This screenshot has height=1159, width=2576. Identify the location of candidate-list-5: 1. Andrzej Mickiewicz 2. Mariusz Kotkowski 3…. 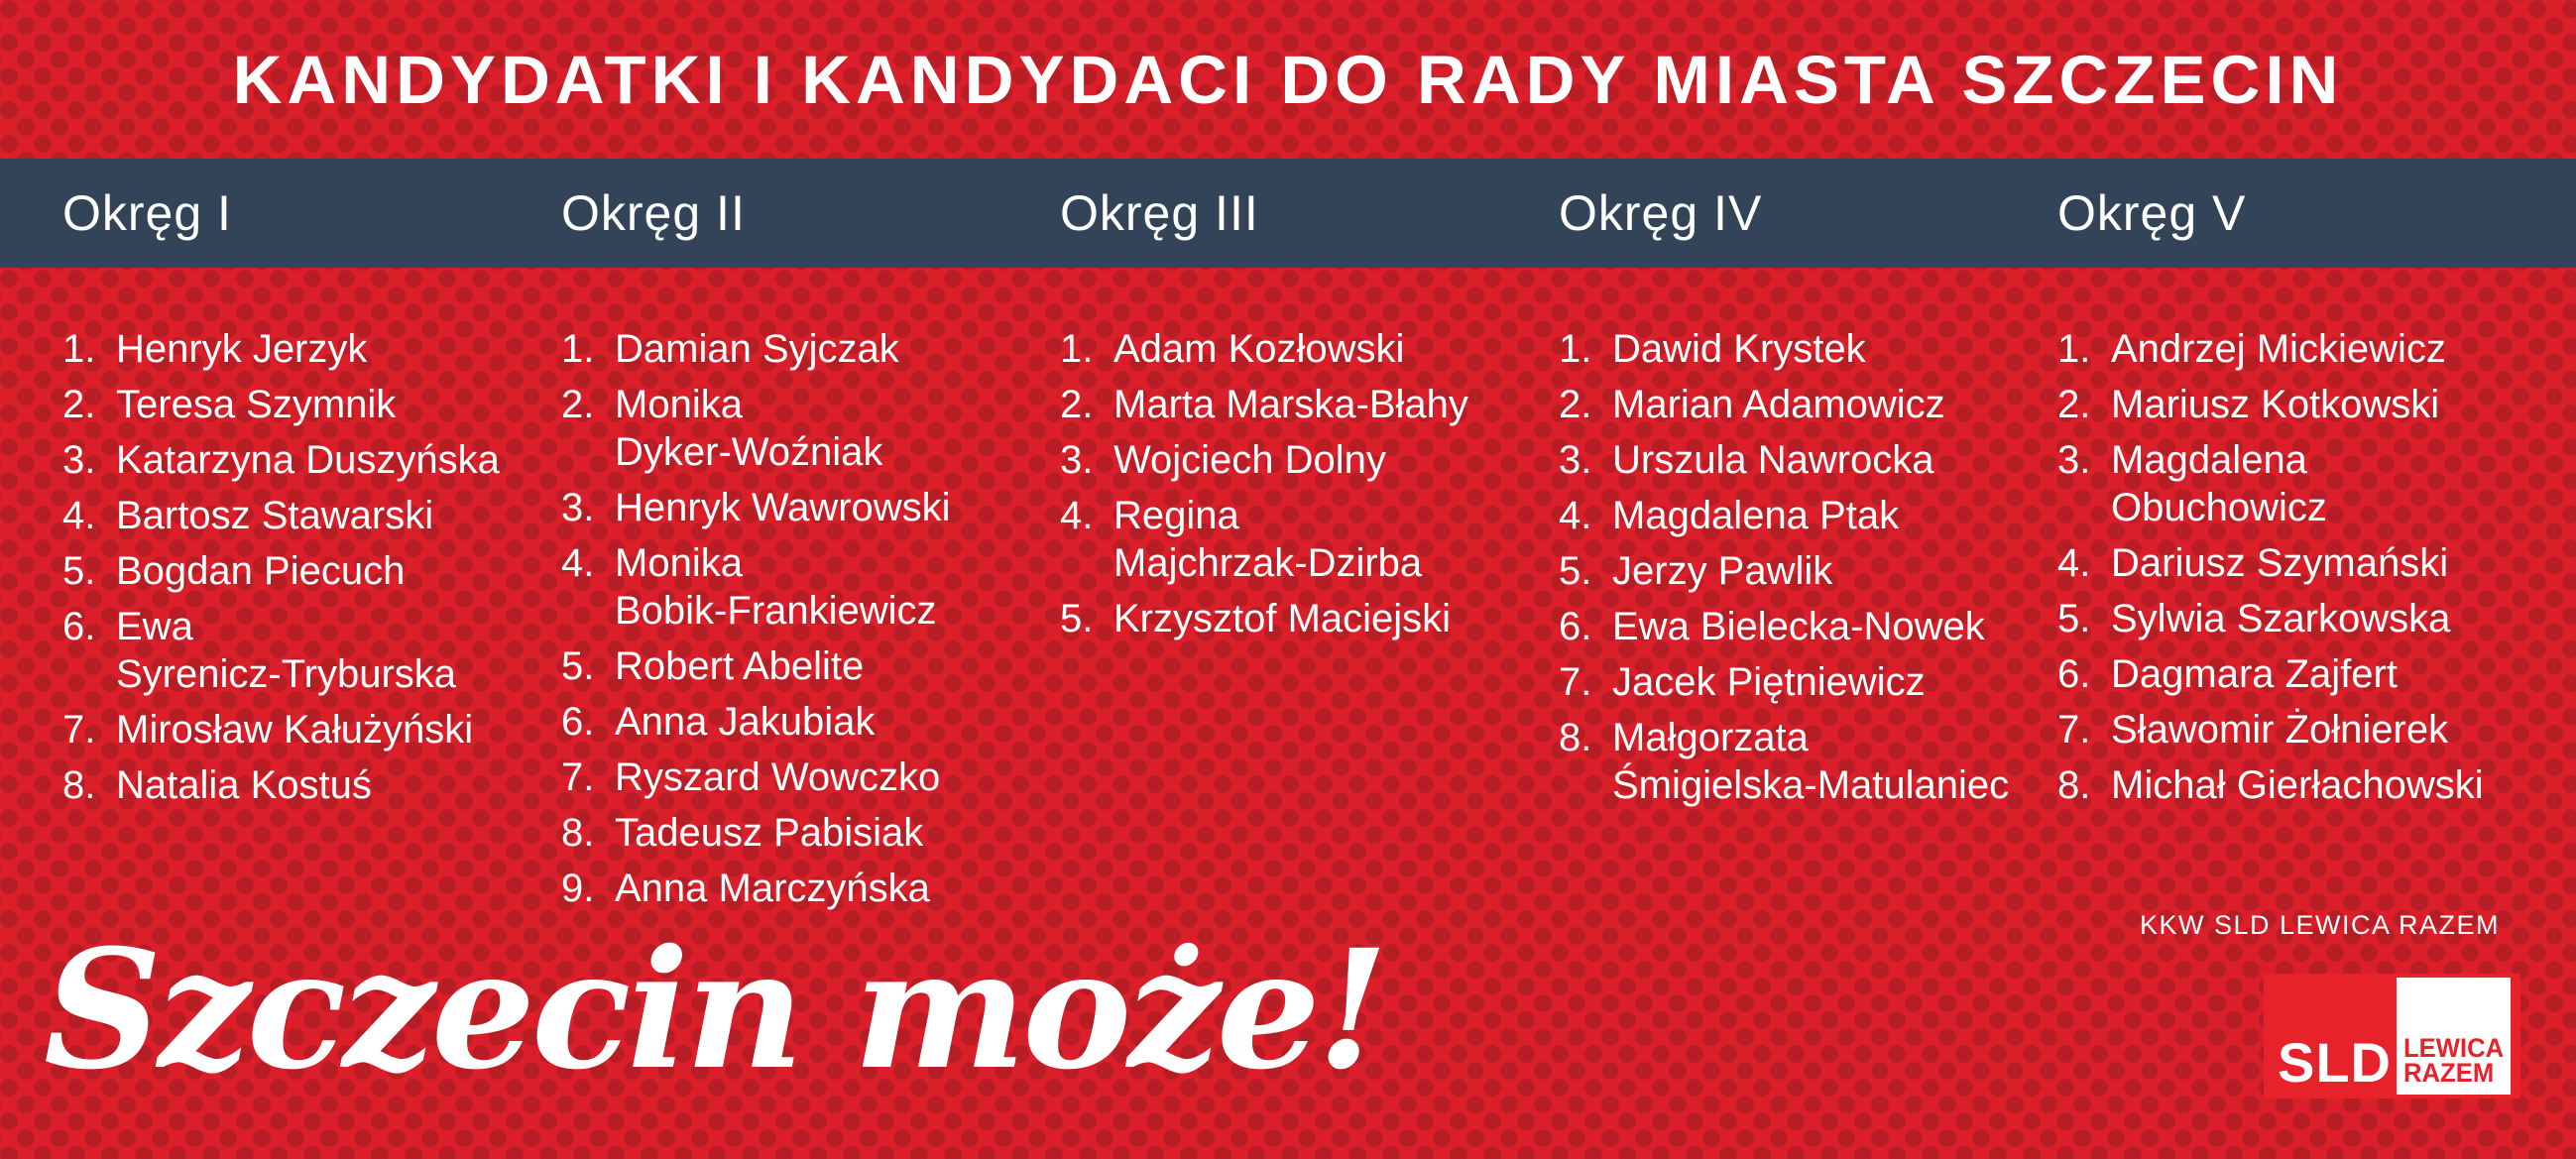
(2306, 622).